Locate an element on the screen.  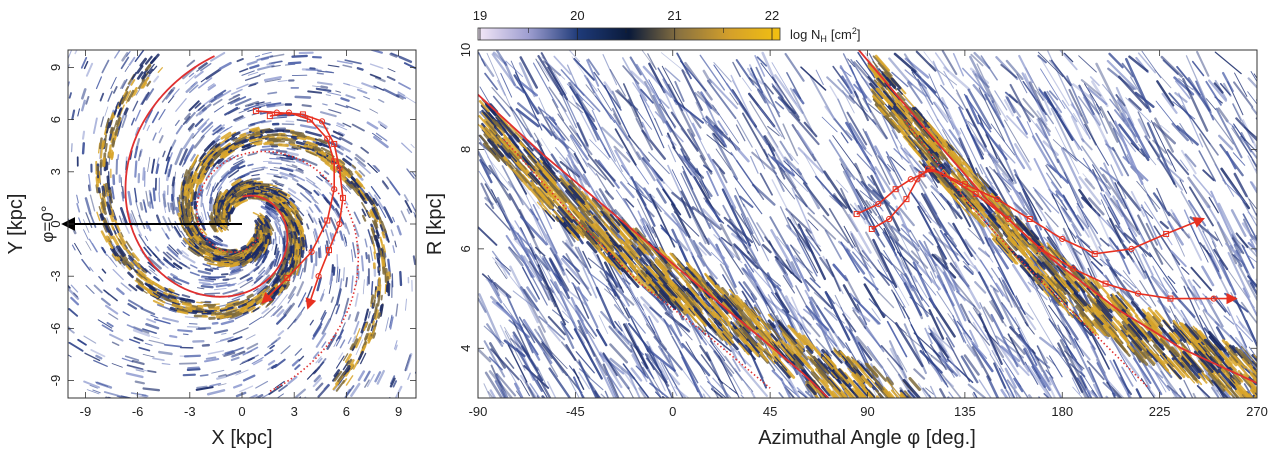
left-y-tick-label: -3 is located at coordinates (55, 276).